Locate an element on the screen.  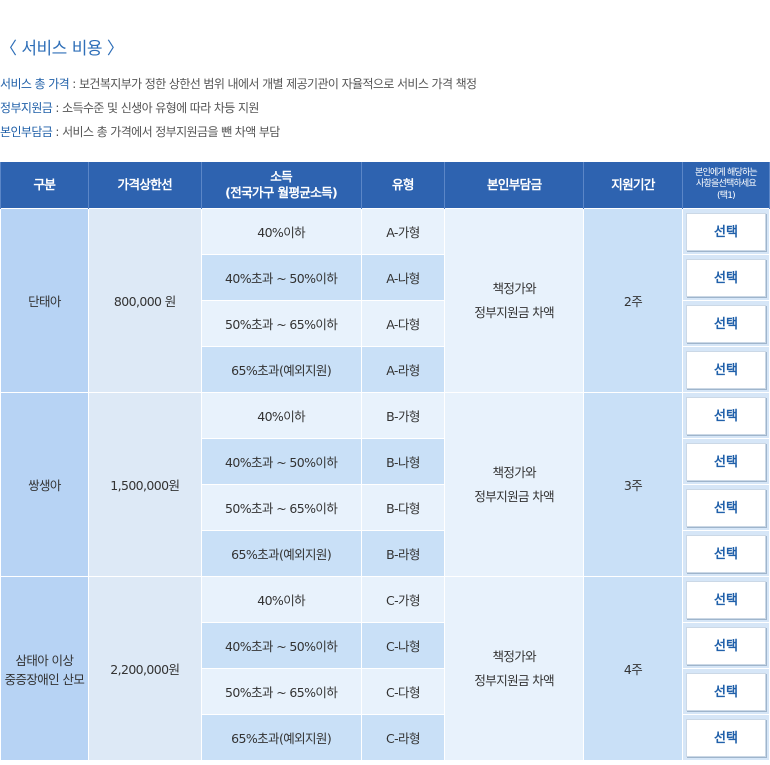
description-self-pay: 본인부담금 : 서비스 총 가격에서 정부지원금을 뺀 차액 부담 is located at coordinates (140, 131).